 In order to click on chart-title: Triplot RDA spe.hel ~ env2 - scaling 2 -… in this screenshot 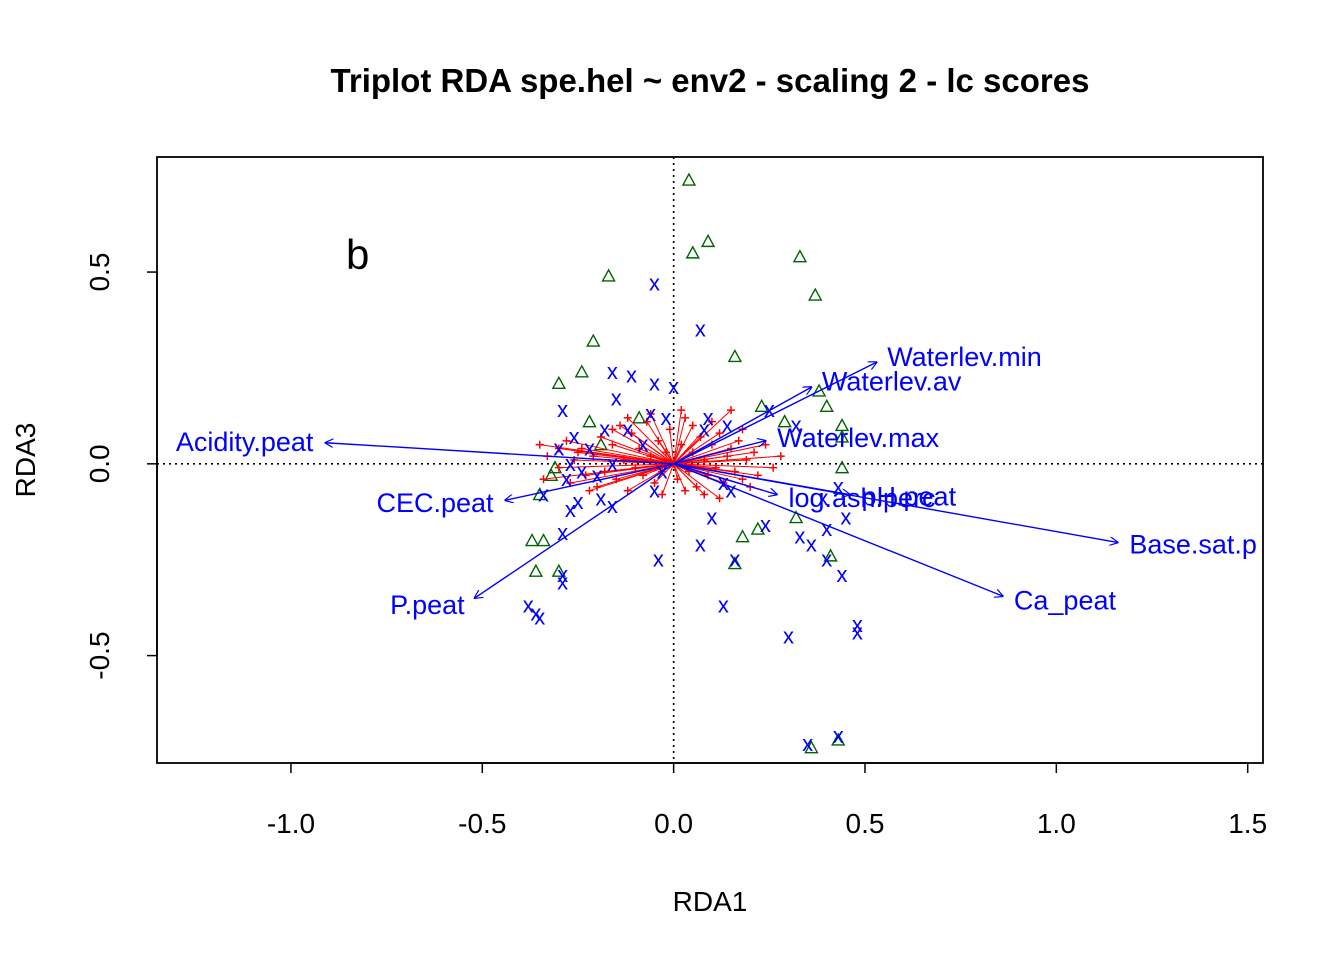, I will do `click(710, 80)`.